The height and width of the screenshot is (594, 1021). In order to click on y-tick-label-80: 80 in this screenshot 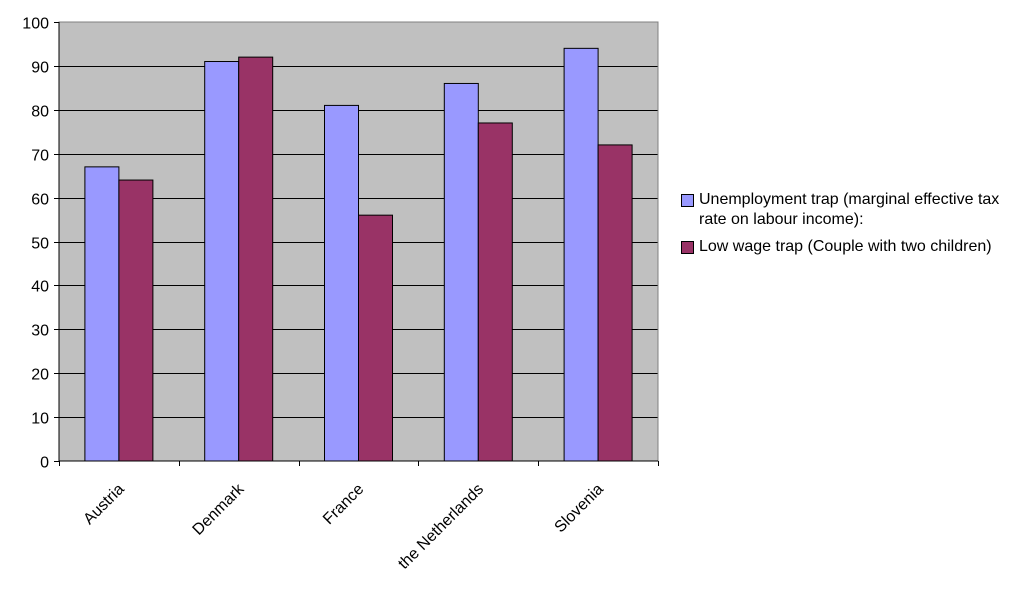, I will do `click(40, 112)`.